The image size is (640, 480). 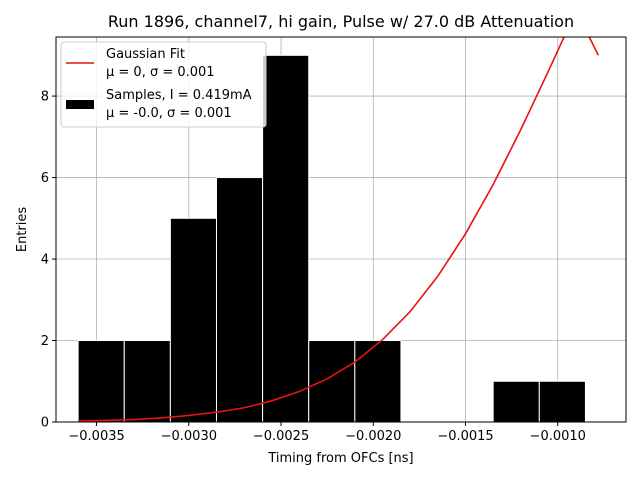 What do you see at coordinates (179, 95) in the screenshot?
I see `legend-hist-name: Samples, I = 0.419mA` at bounding box center [179, 95].